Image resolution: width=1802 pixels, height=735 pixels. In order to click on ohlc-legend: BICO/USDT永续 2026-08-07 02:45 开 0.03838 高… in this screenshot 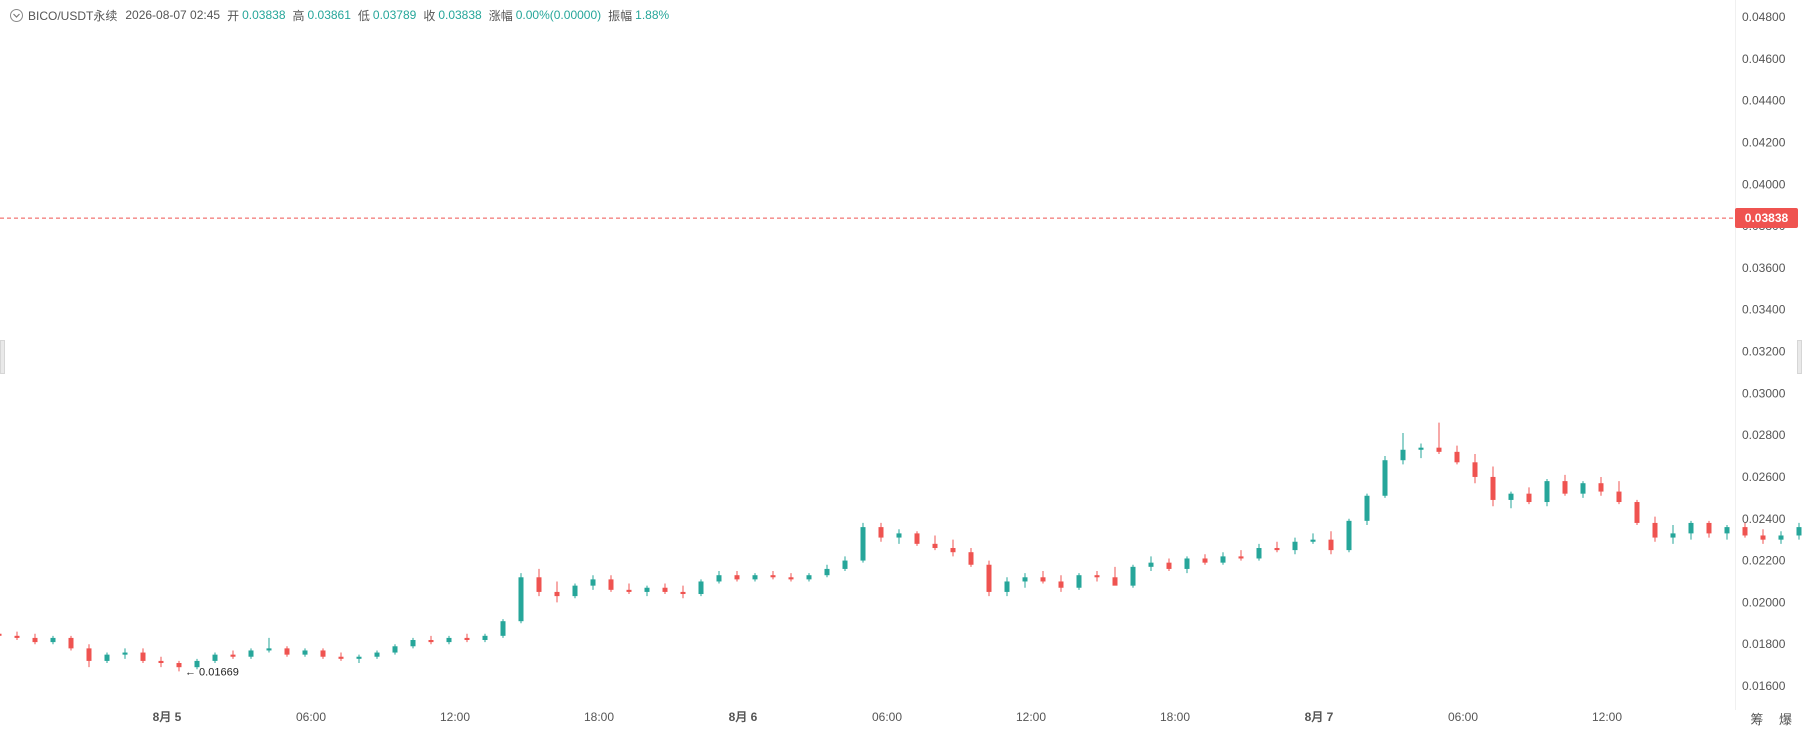, I will do `click(339, 15)`.